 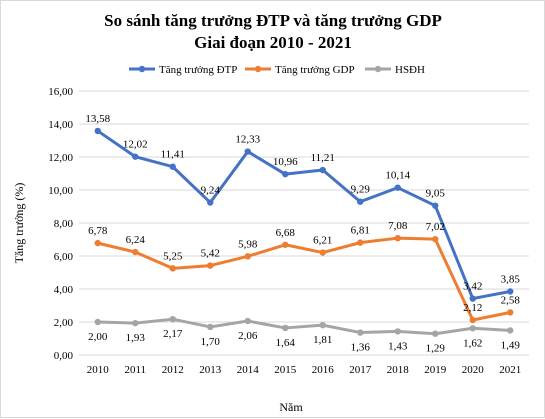 What do you see at coordinates (322, 340) in the screenshot?
I see `data-label: 1,81` at bounding box center [322, 340].